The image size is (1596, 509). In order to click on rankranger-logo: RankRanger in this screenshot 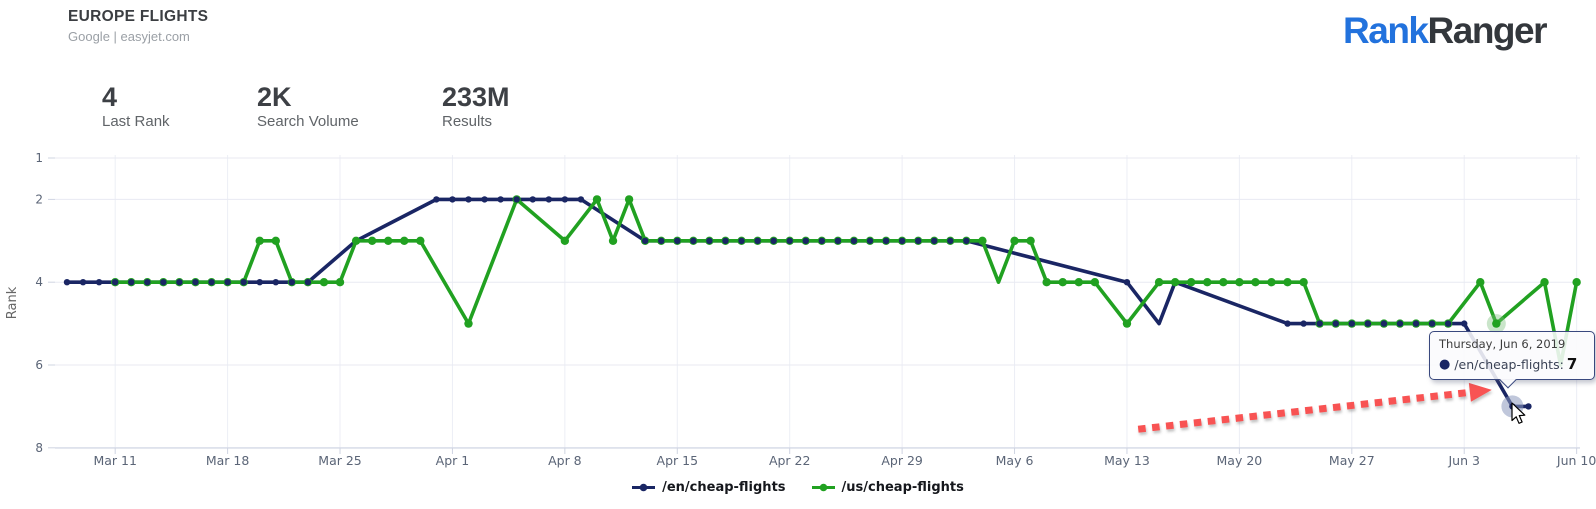, I will do `click(1445, 31)`.